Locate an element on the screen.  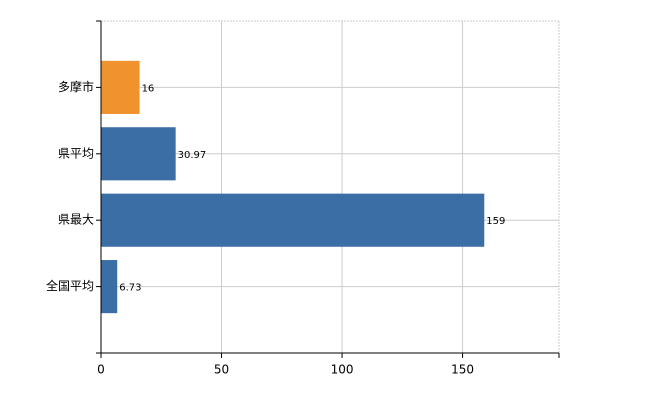
y-tick-label: 県平均 is located at coordinates (76, 153).